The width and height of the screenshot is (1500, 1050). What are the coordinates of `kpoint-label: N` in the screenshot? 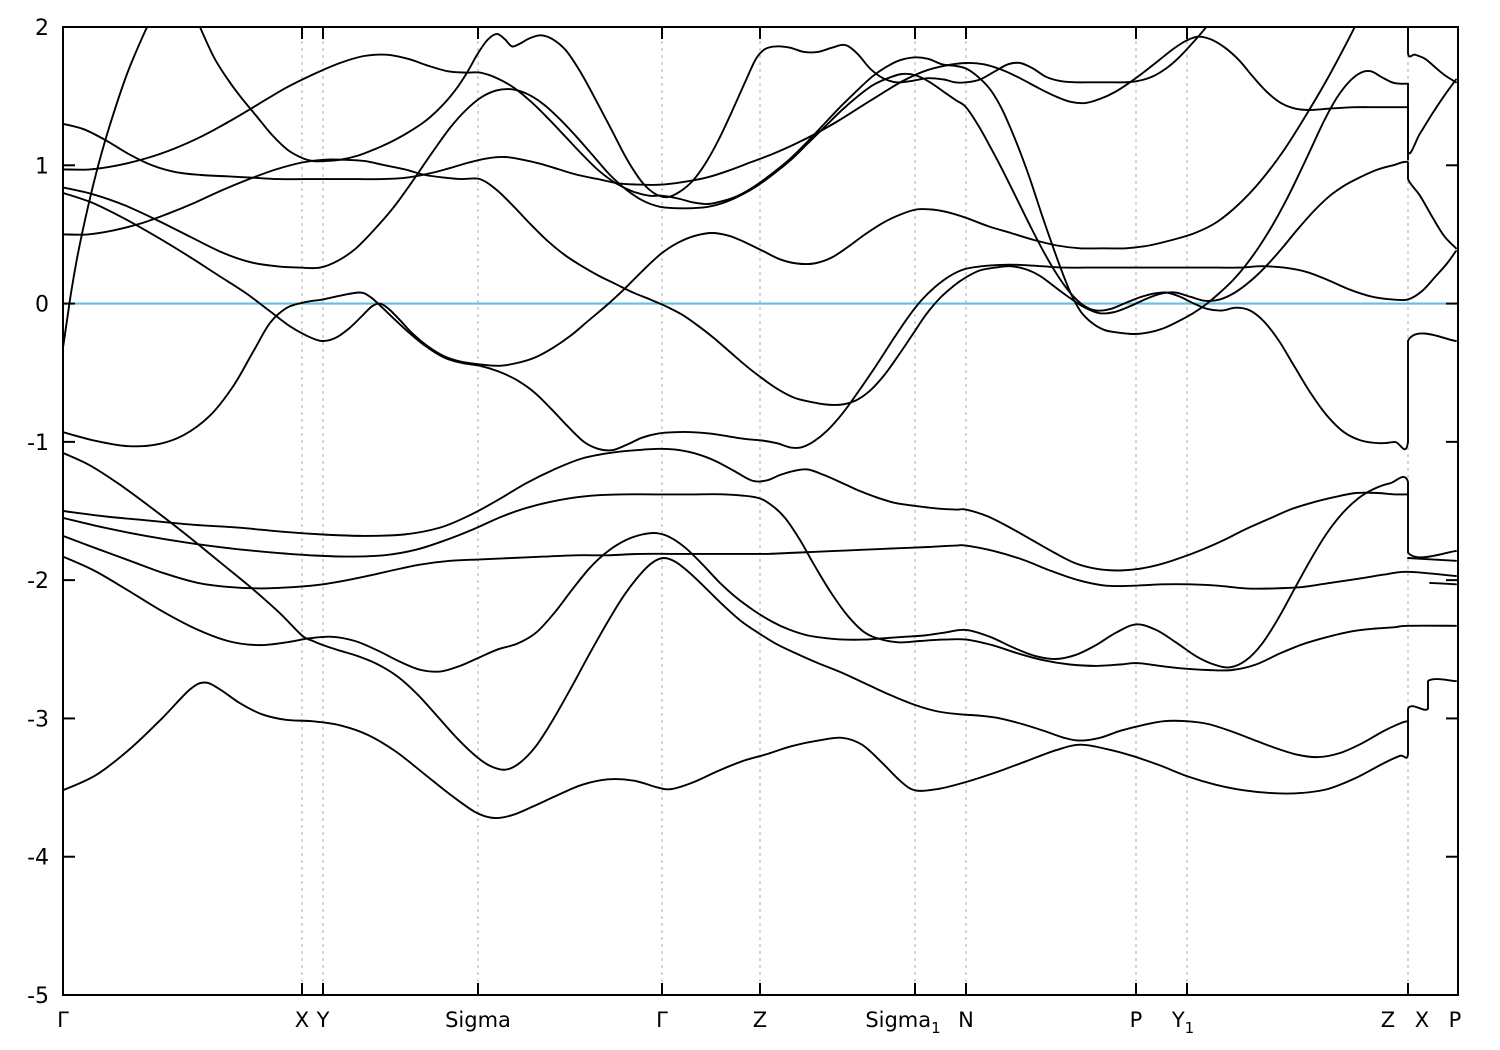 It's located at (966, 1020).